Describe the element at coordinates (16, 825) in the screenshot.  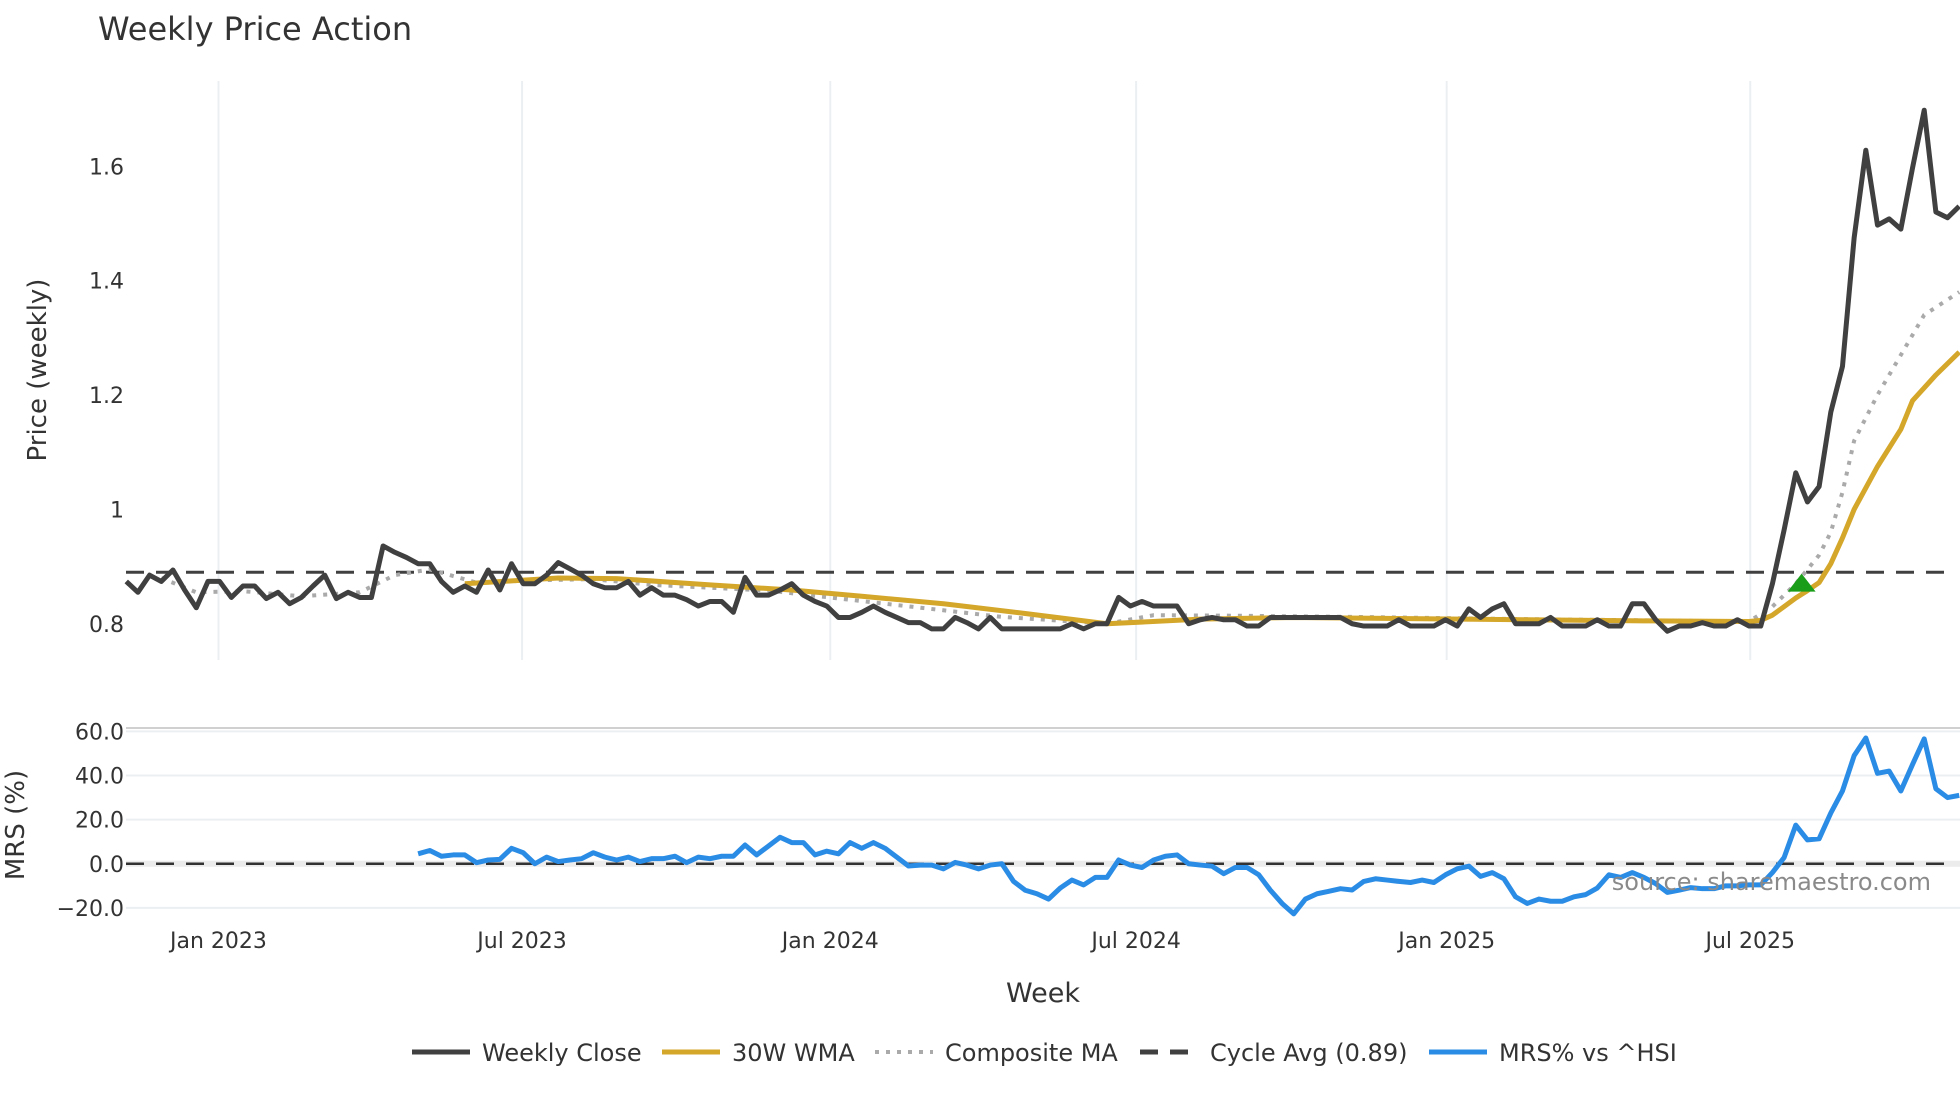
I see `y-axis-label-mrs: MRS (%)` at that location.